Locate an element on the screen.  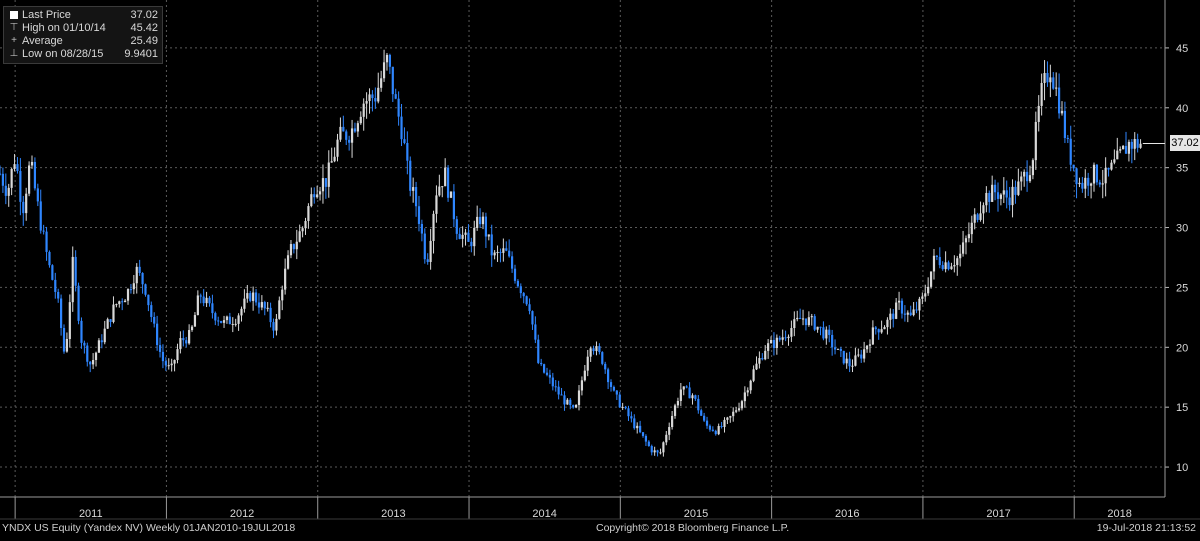
y-tick-label: 10 is located at coordinates (1182, 468).